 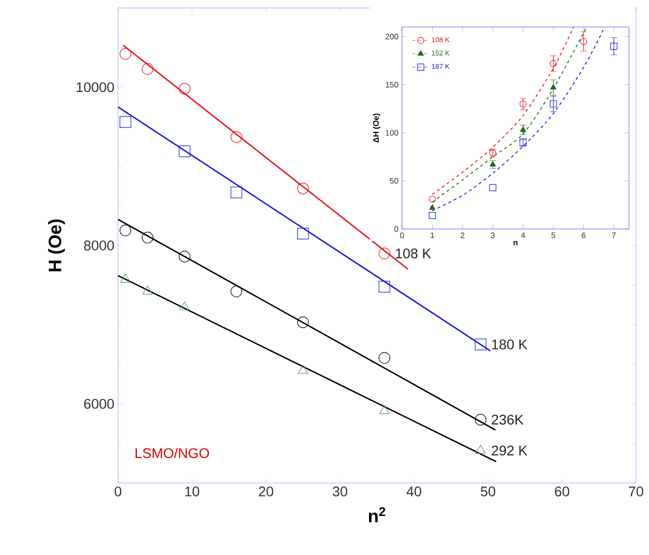 What do you see at coordinates (510, 451) in the screenshot?
I see `series-label: 292 K` at bounding box center [510, 451].